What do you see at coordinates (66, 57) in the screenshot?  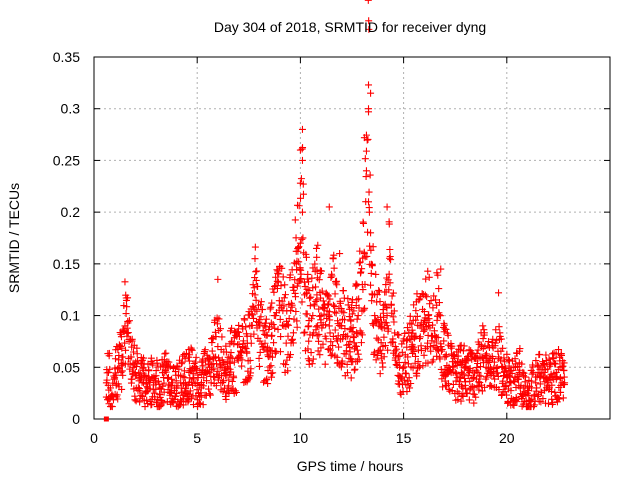 I see `y-tick-label: 0.35` at bounding box center [66, 57].